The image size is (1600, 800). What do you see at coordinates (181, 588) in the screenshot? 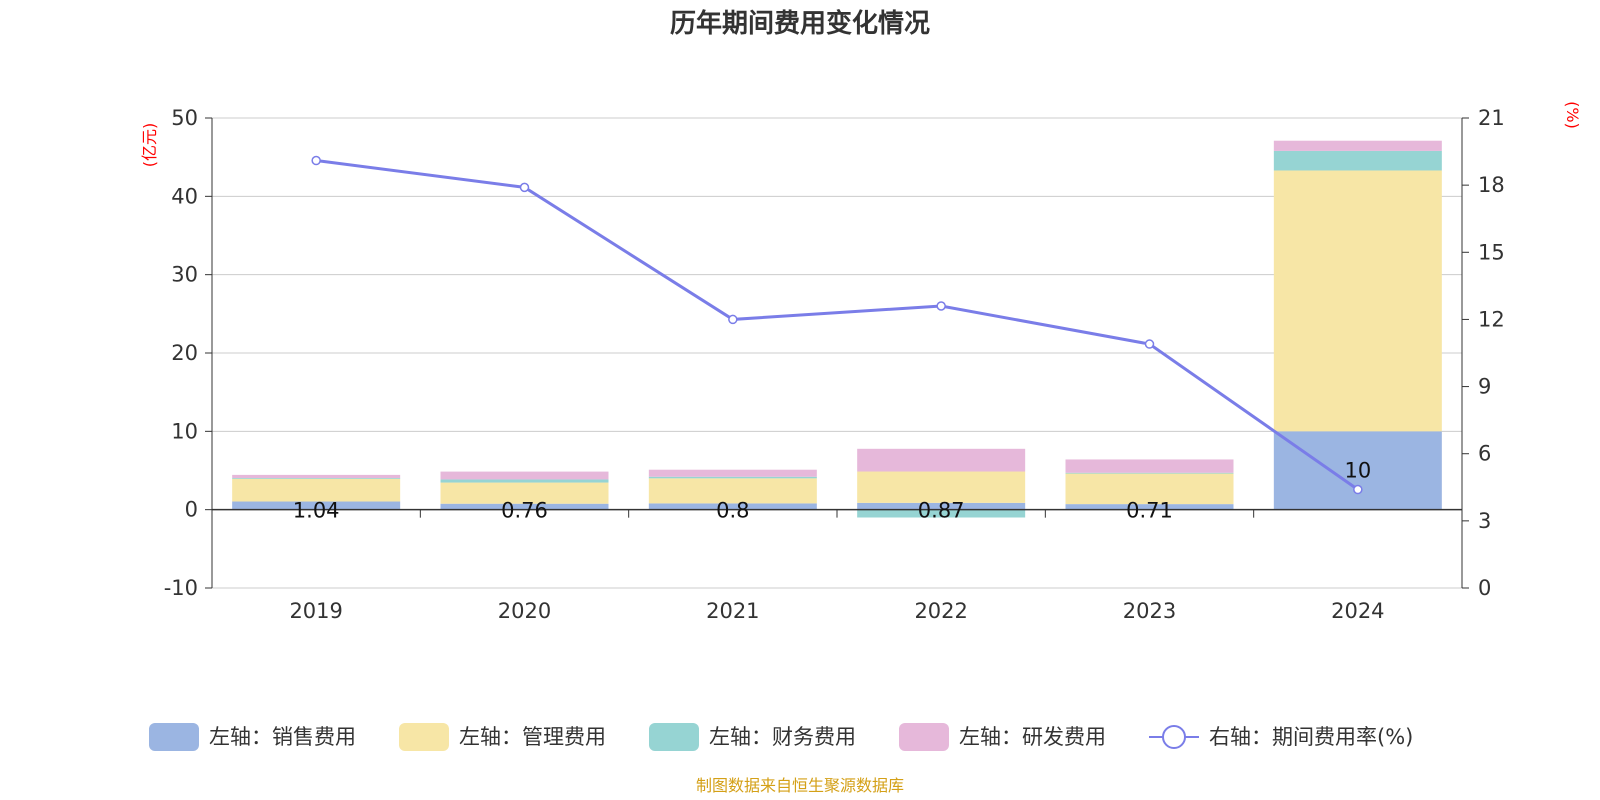
I see `left-tick-label: -10` at bounding box center [181, 588].